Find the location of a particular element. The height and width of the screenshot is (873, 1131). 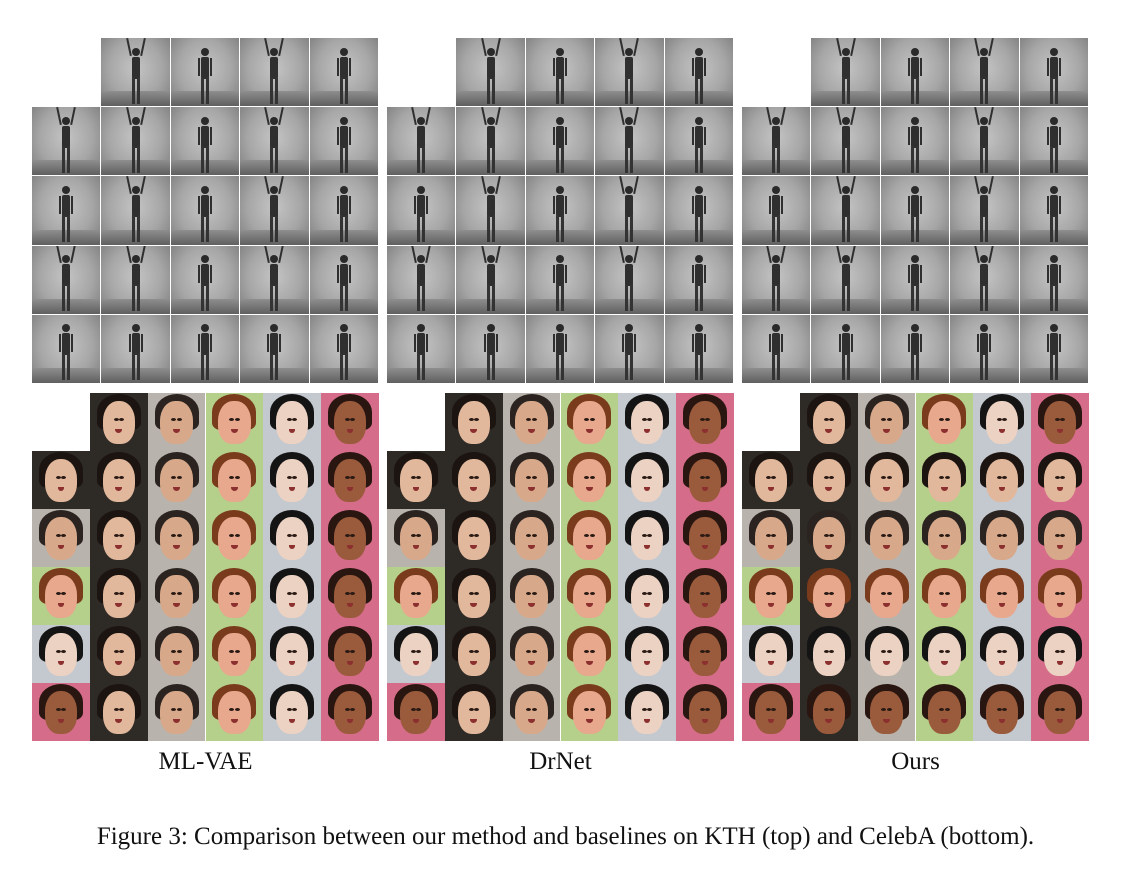

column-label-drnet: DrNet is located at coordinates (560, 761).